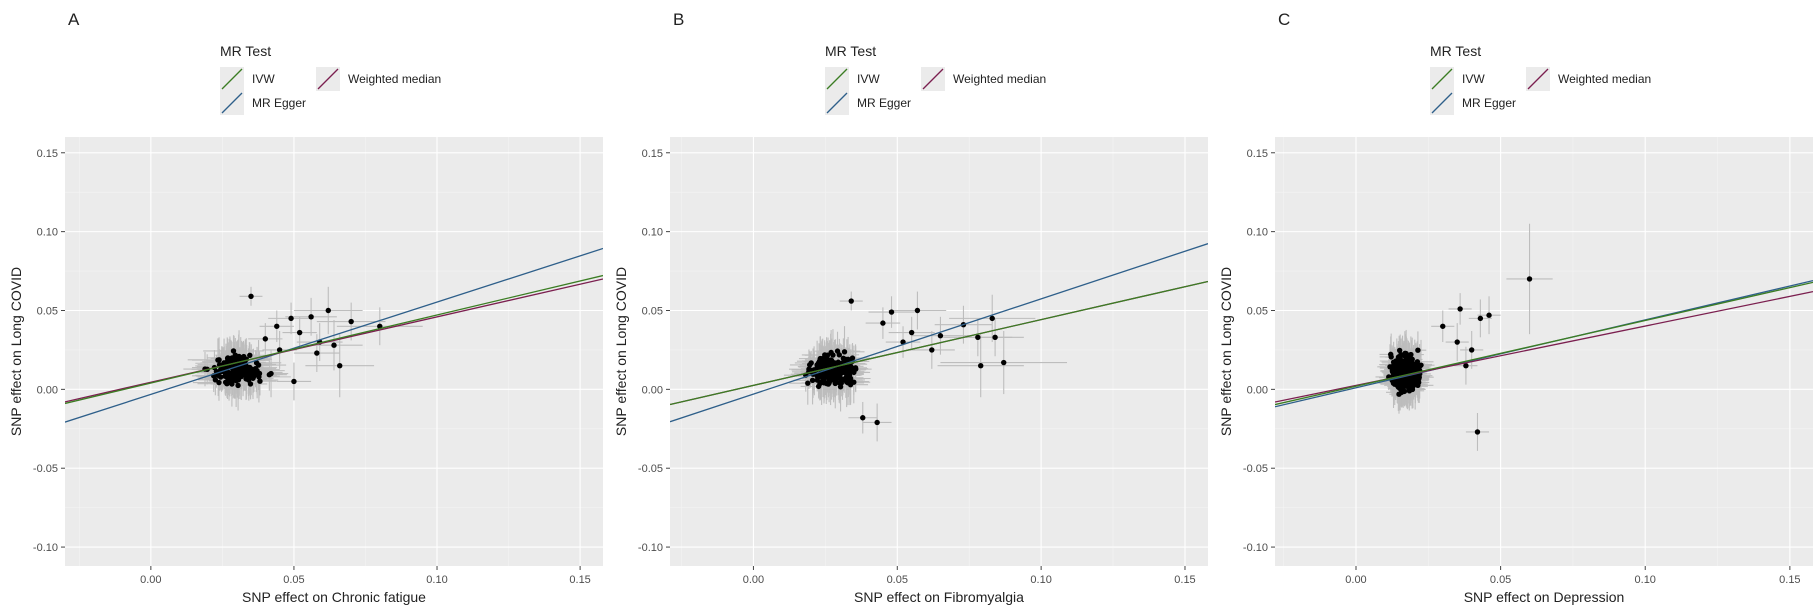  I want to click on panel-label: B, so click(678, 19).